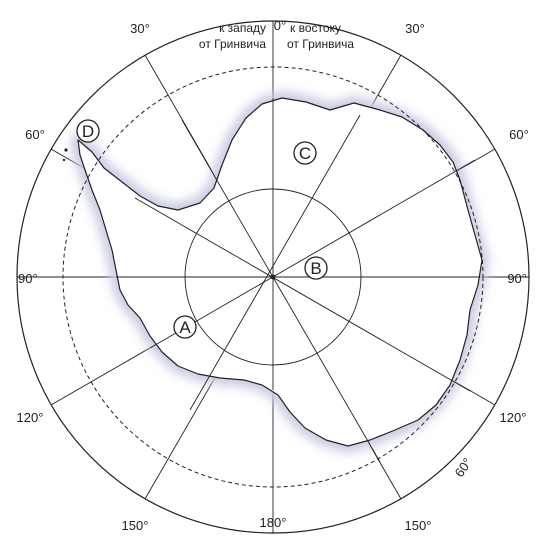  What do you see at coordinates (242, 28) in the screenshot?
I see `header-west-line1: к западу` at bounding box center [242, 28].